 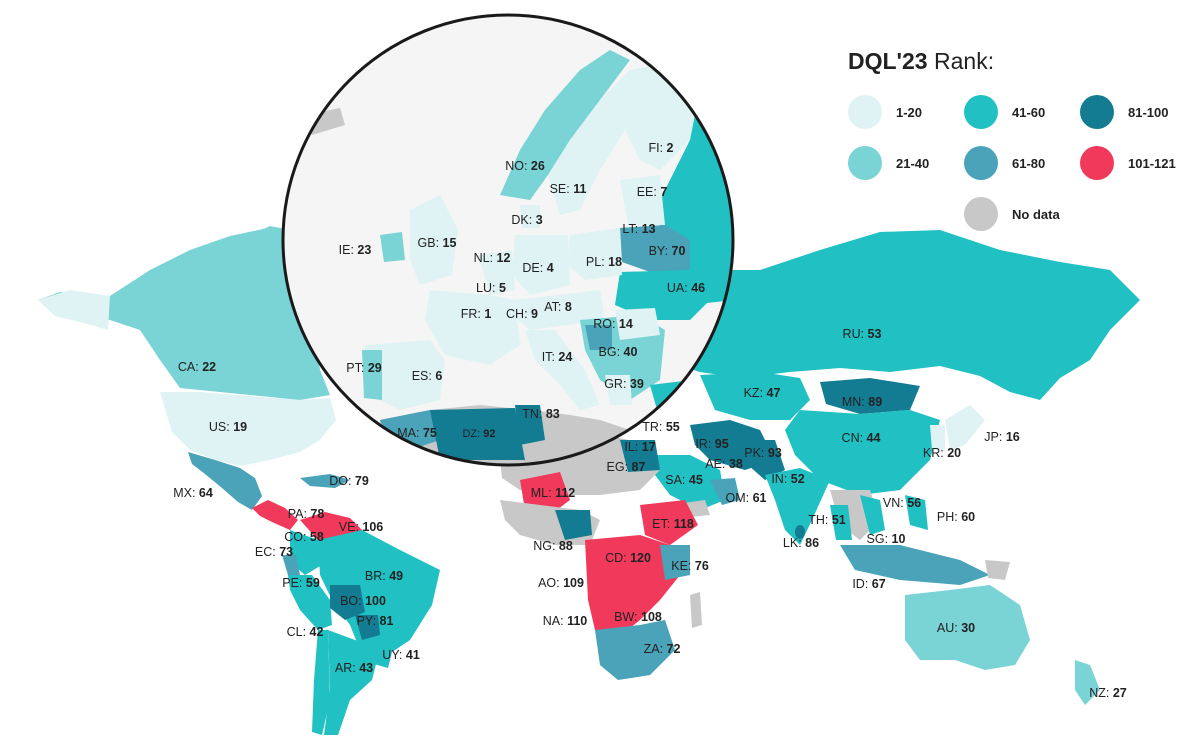 I want to click on region-madagascar, so click(x=696, y=610).